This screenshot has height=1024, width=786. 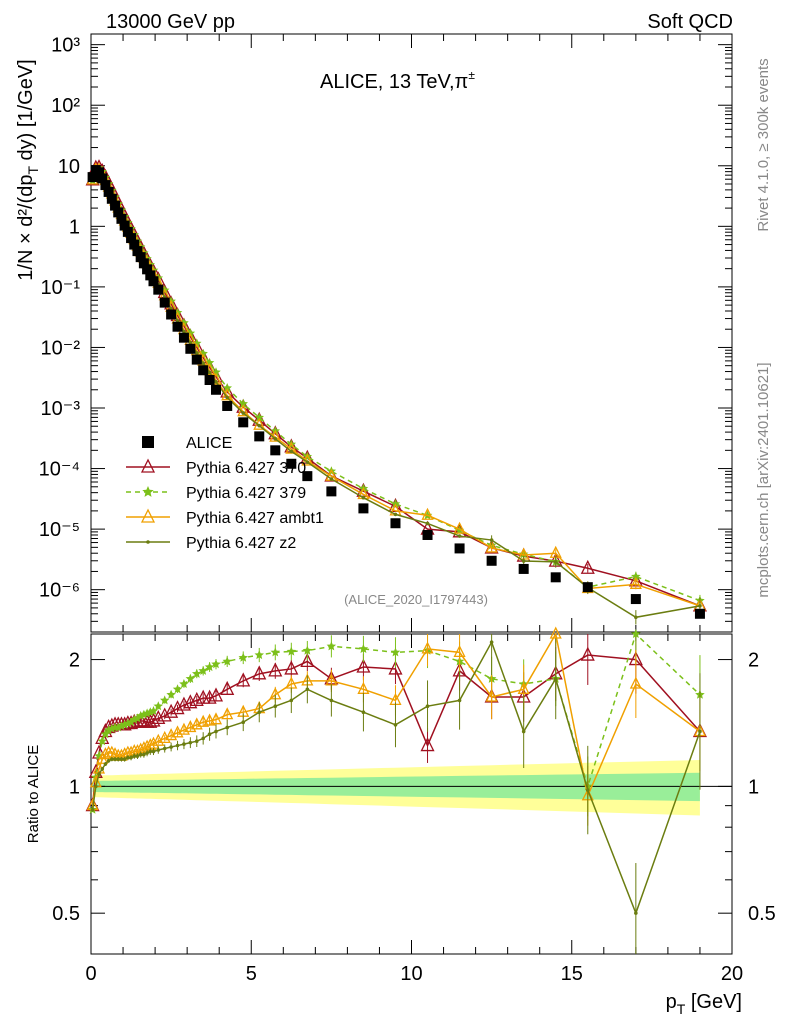 I want to click on legend-label-1: Pythia 6.427 370, so click(x=246, y=468).